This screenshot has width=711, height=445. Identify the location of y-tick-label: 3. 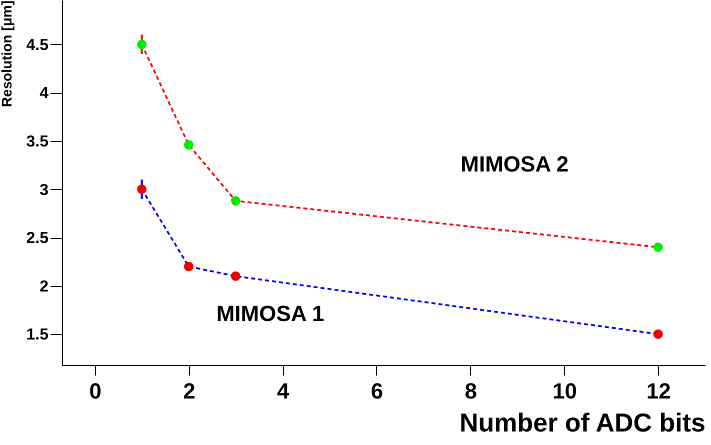
(44, 190).